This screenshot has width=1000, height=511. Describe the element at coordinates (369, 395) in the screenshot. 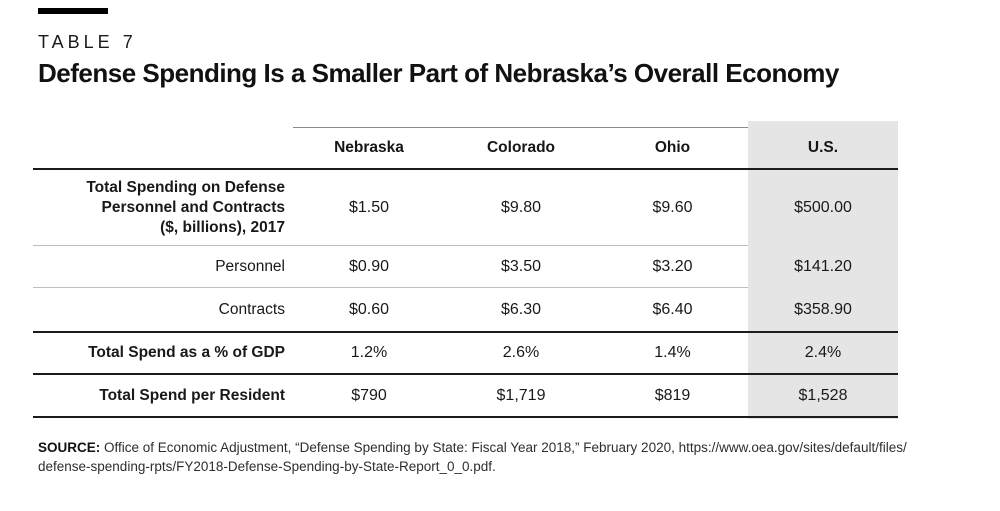

I see `value-cell: $790` at that location.